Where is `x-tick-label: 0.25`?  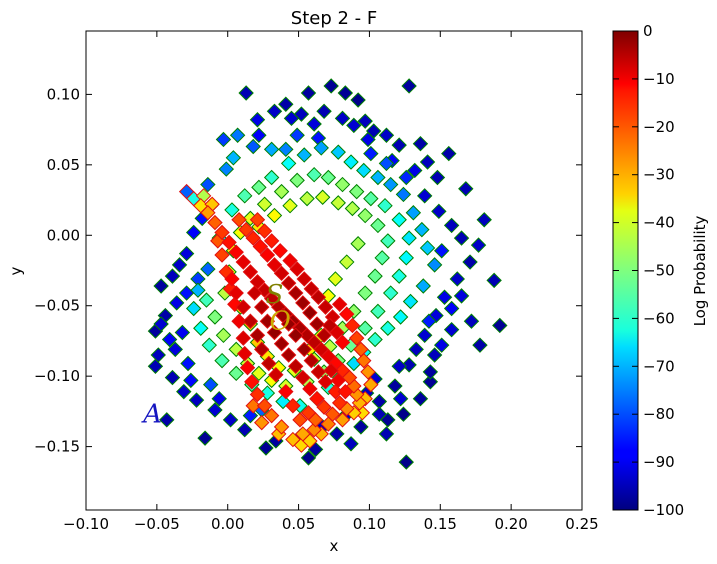 x-tick-label: 0.25 is located at coordinates (581, 524).